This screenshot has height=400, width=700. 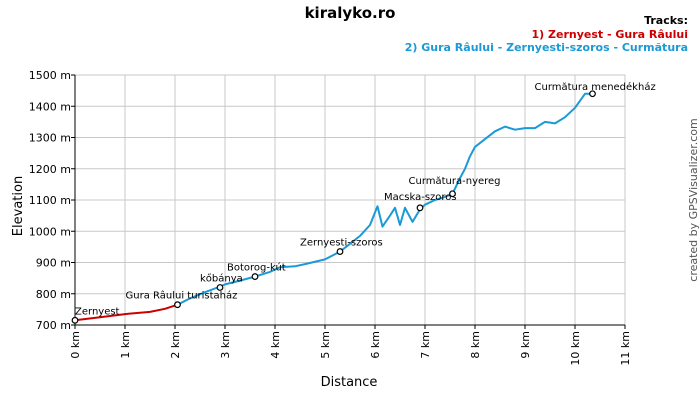 What do you see at coordinates (693, 199) in the screenshot?
I see `credit-text: created by GPSVisualizer.com` at bounding box center [693, 199].